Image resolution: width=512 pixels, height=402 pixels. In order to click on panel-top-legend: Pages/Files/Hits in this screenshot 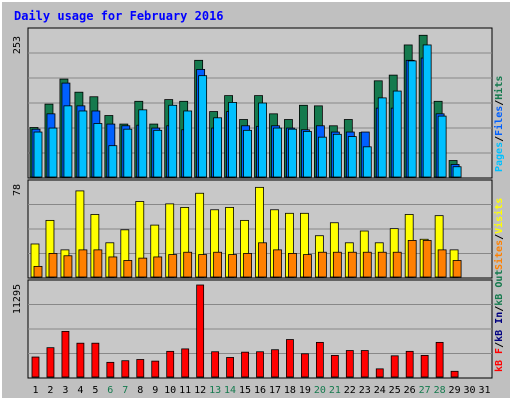, I will do `click(499, 124)`.